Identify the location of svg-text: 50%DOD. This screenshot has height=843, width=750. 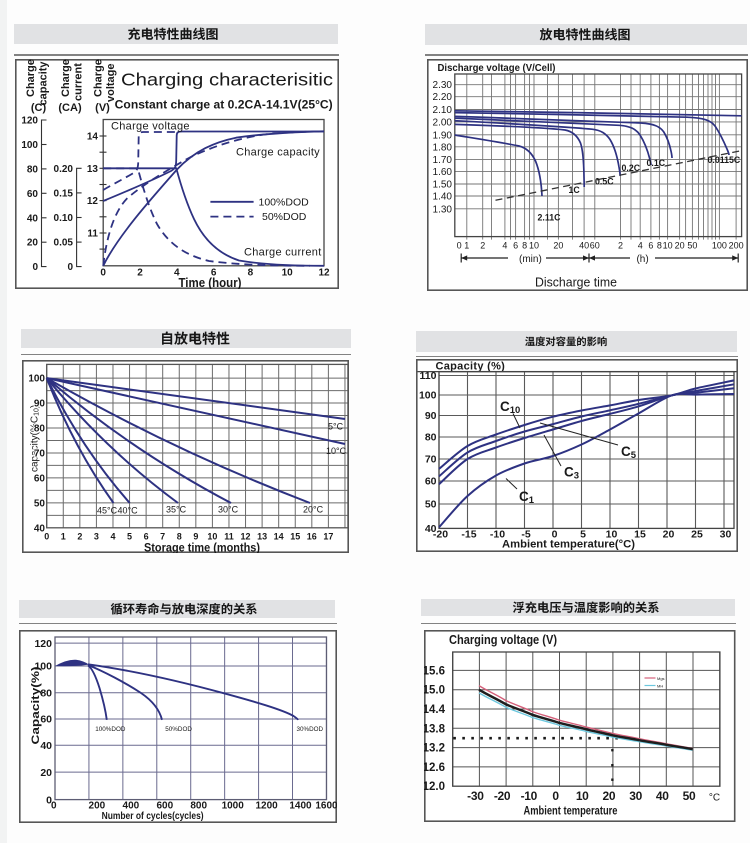
(178, 729).